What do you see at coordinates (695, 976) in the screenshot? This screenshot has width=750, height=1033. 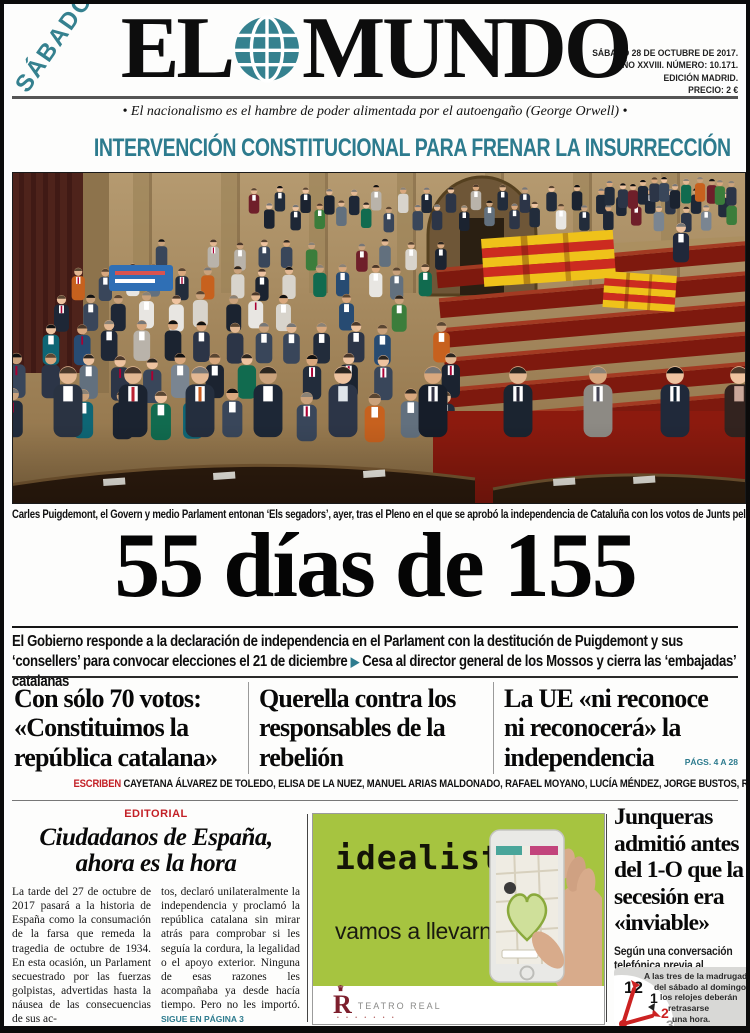 I see `clock-line: A las tres de la madrugada` at bounding box center [695, 976].